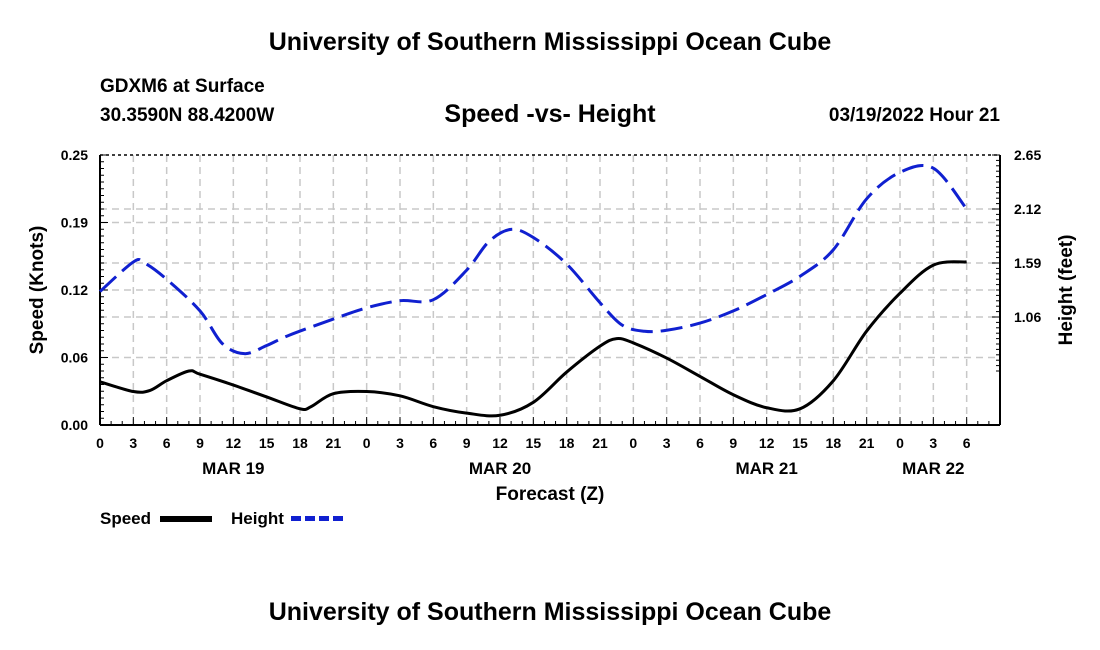 The image size is (1100, 650). I want to click on y-axis-title: Speed (Knots), so click(37, 290).